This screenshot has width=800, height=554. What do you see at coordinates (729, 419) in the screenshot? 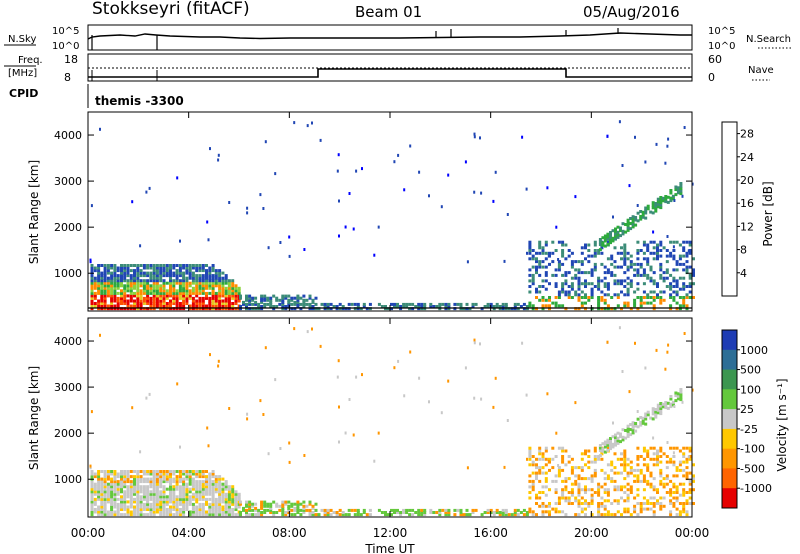
I see `velocity-colorbar-frame` at bounding box center [729, 419].